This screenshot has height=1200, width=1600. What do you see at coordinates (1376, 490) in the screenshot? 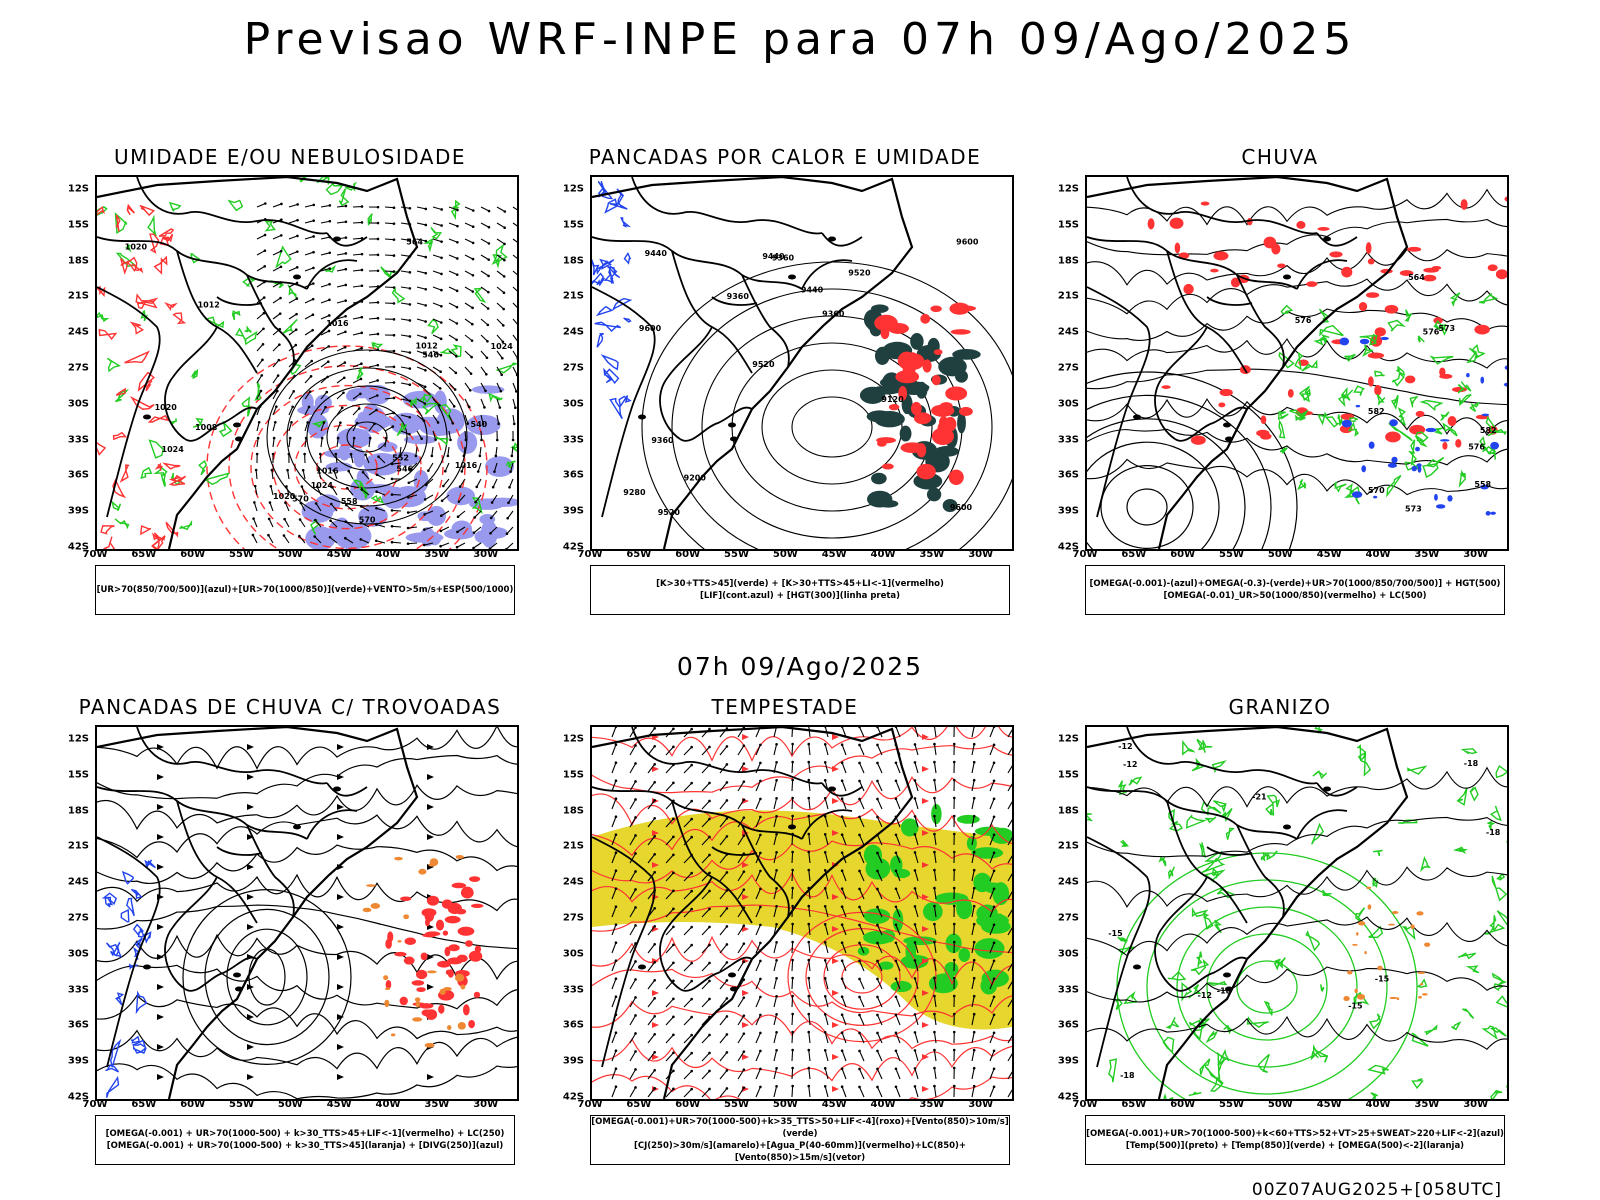
I see `contour-label: 570` at bounding box center [1376, 490].